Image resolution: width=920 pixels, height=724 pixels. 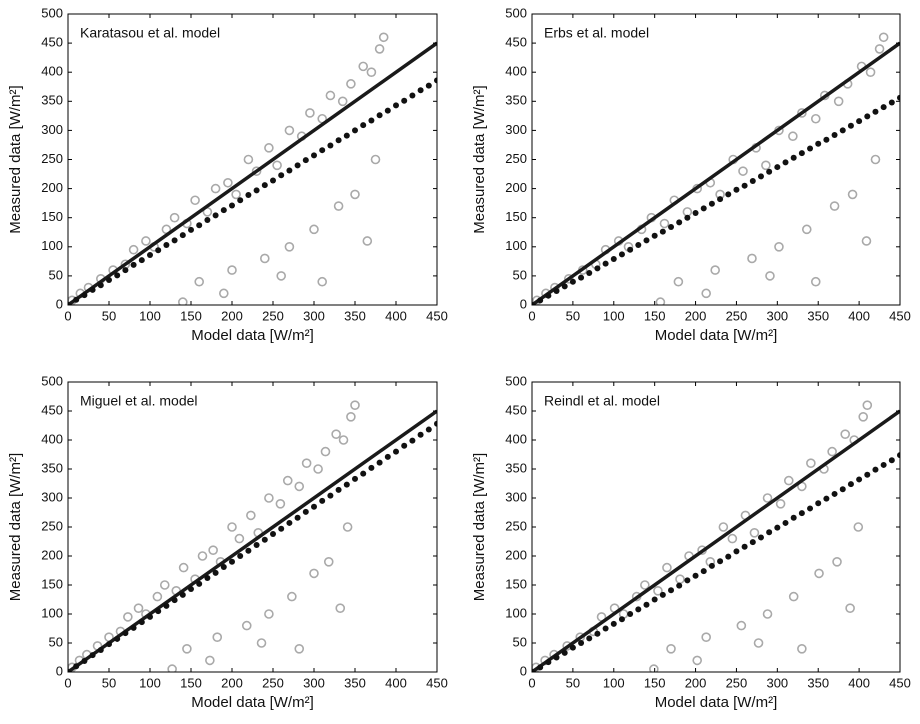 I want to click on y-tick-label: 300, so click(x=52, y=129).